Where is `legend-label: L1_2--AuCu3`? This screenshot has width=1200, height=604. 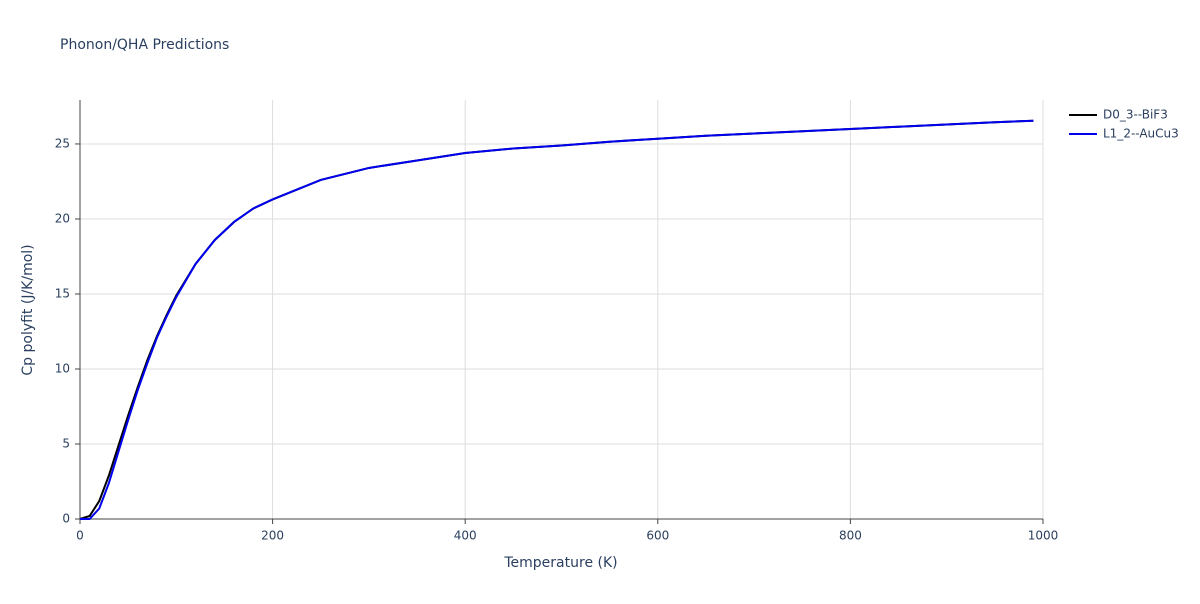 legend-label: L1_2--AuCu3 is located at coordinates (1141, 134).